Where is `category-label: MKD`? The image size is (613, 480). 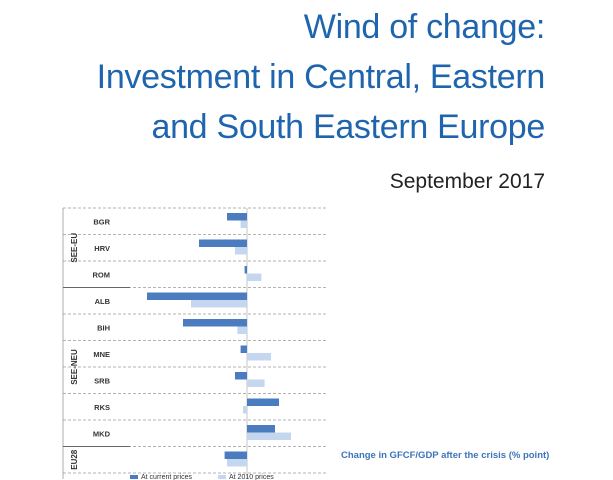
category-label: MKD is located at coordinates (102, 433).